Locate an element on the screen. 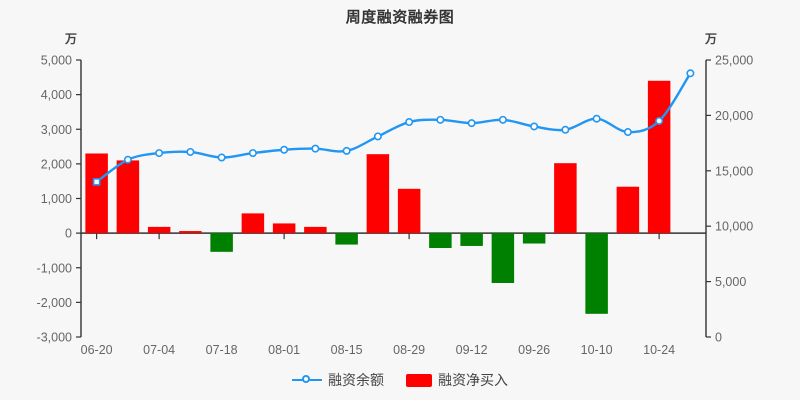 Image resolution: width=800 pixels, height=400 pixels. left-tick-label: -3,000 is located at coordinates (54, 338).